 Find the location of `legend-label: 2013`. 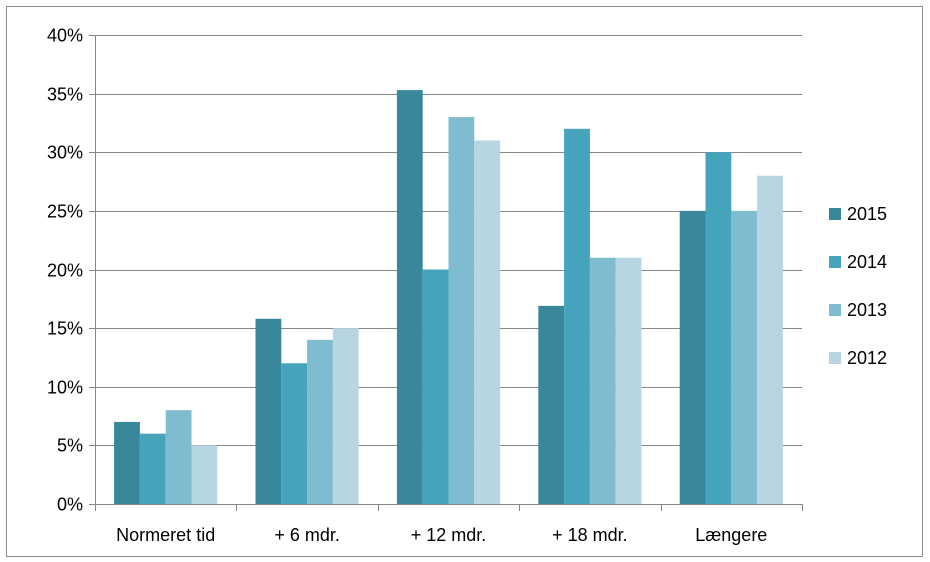

legend-label: 2013 is located at coordinates (867, 310).